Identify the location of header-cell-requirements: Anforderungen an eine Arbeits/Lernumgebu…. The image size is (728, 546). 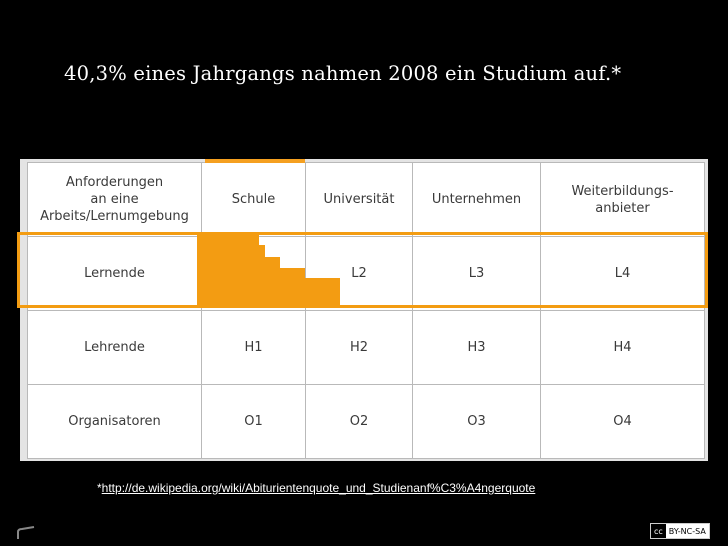
(114, 199).